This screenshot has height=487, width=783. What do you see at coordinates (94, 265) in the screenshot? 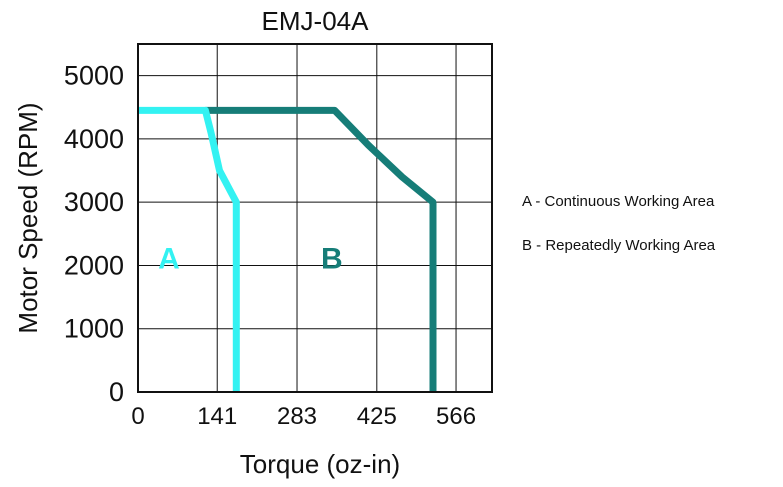
I see `y-tick-label: 2000` at bounding box center [94, 265].